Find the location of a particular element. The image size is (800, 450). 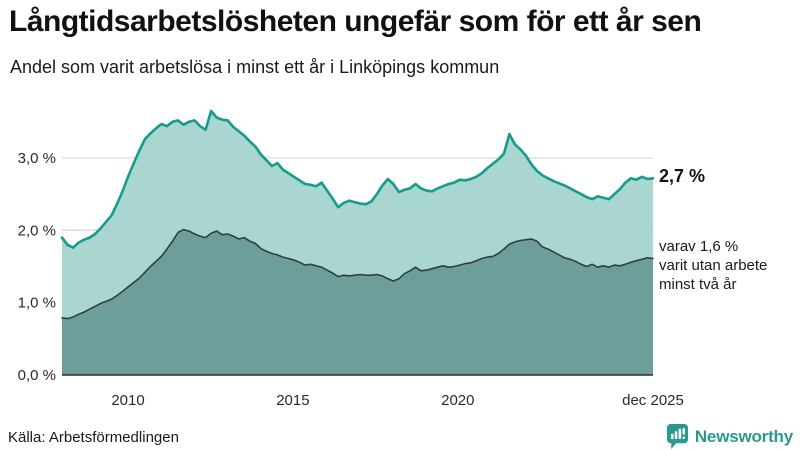

x-tick-label: dec 2025 is located at coordinates (653, 400).